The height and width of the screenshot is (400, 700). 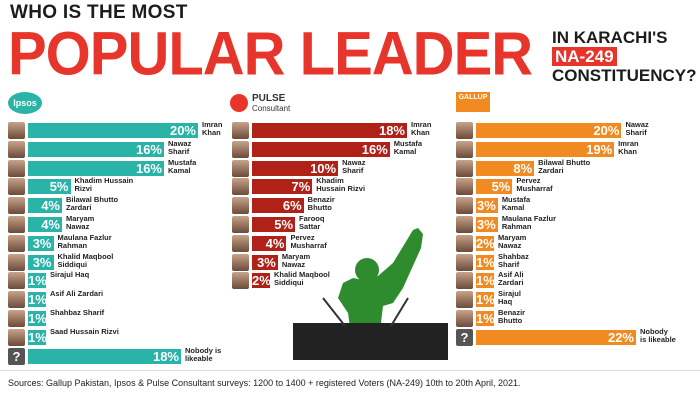 What do you see at coordinates (599, 149) in the screenshot?
I see `value-label: 19%` at bounding box center [599, 149].